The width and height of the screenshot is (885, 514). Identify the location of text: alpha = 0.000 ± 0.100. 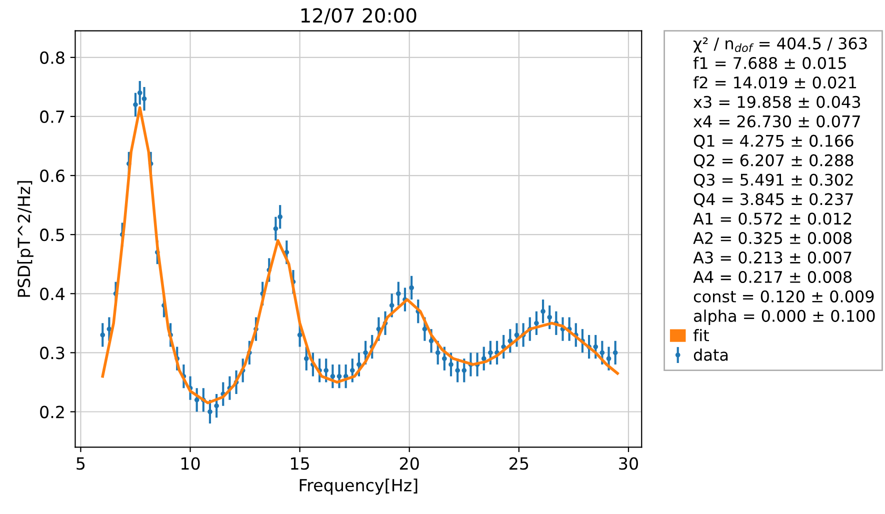
(784, 318).